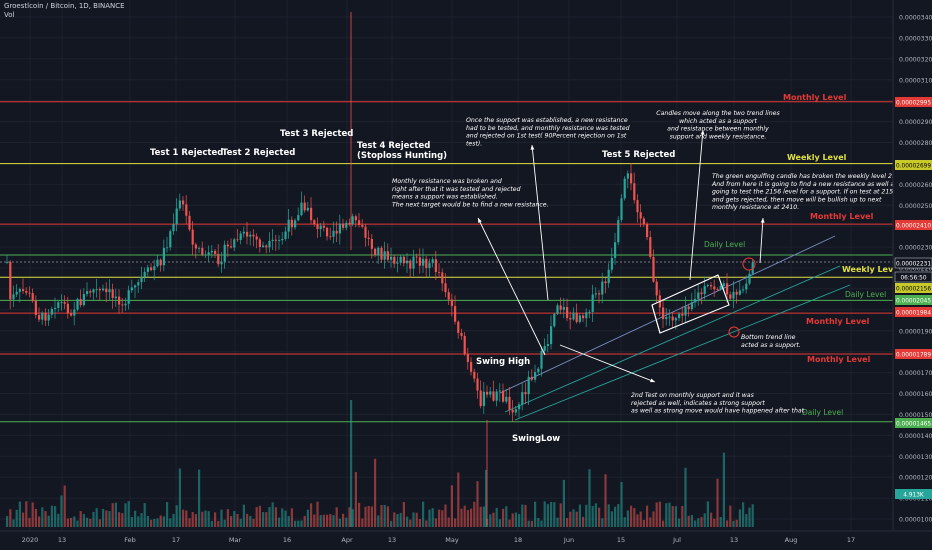  I want to click on time-tick-label: 17, so click(851, 540).